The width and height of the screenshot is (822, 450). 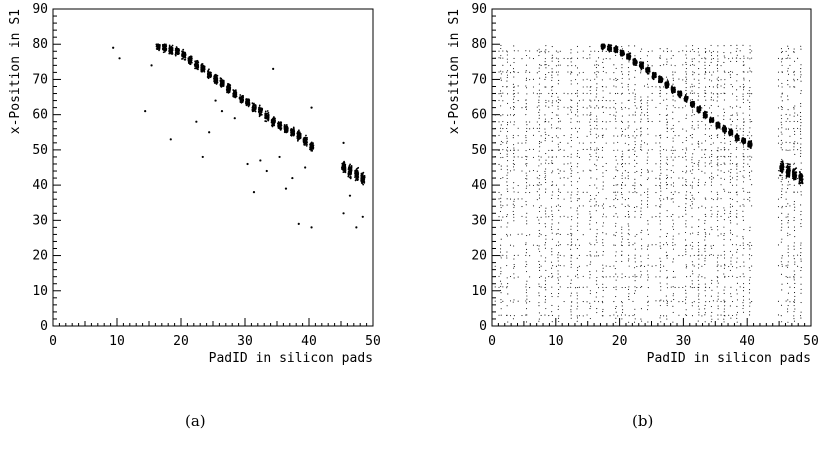 I want to click on x-tick-label: 40, so click(x=309, y=341).